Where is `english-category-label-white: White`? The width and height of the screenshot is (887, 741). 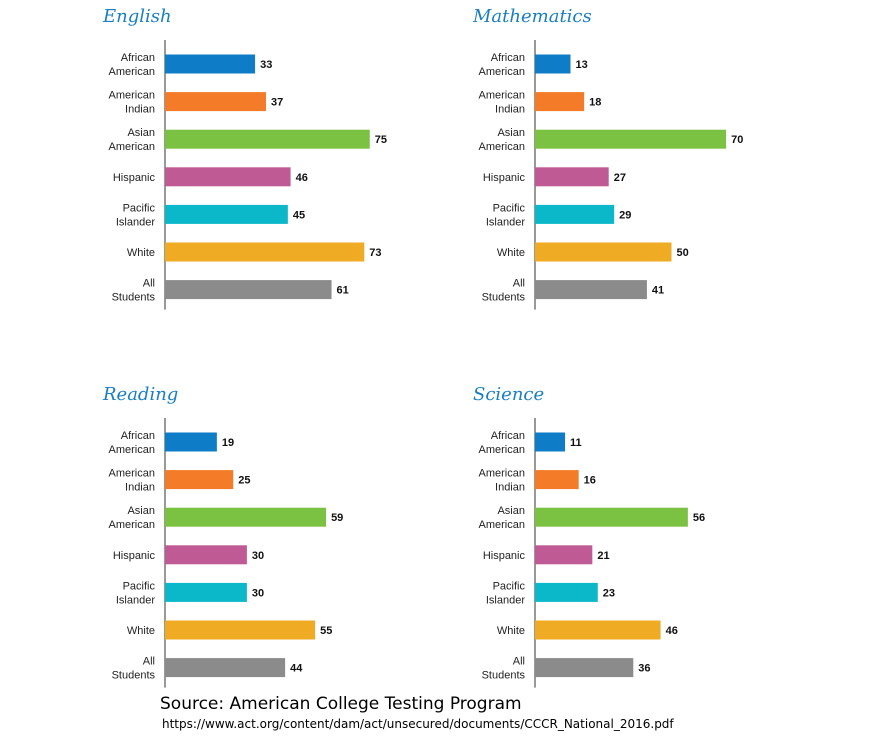
english-category-label-white: White is located at coordinates (141, 253).